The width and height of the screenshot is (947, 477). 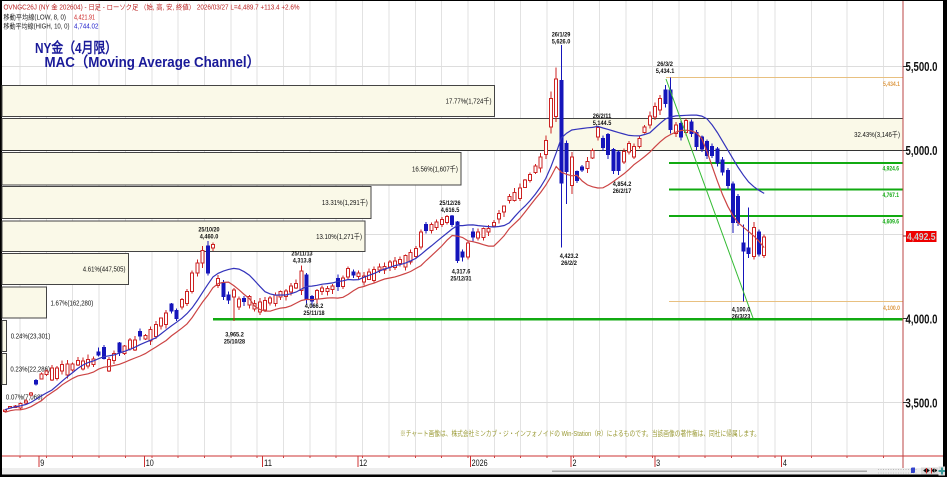 What do you see at coordinates (76, 48) in the screenshot?
I see `svg-text: NY金（4月限）` at bounding box center [76, 48].